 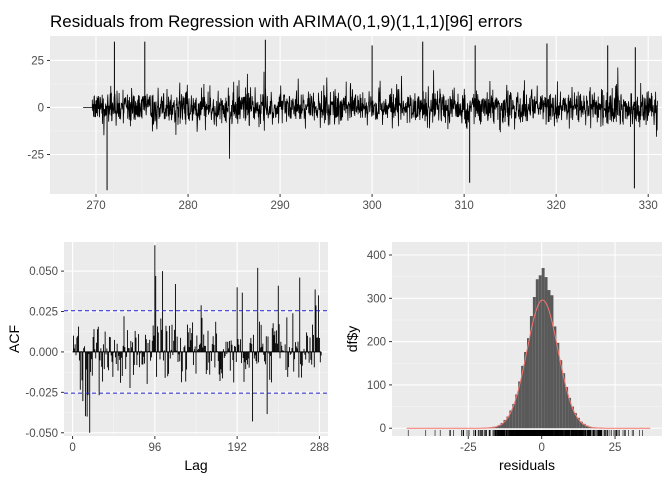 I want to click on normal-curve, so click(x=528, y=364).